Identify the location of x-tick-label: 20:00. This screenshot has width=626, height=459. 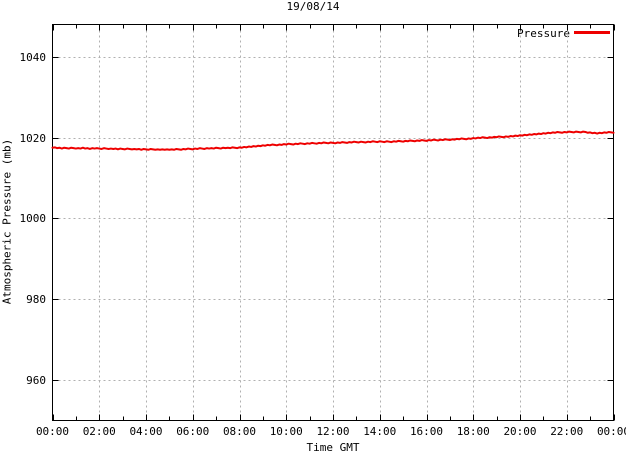
(520, 431).